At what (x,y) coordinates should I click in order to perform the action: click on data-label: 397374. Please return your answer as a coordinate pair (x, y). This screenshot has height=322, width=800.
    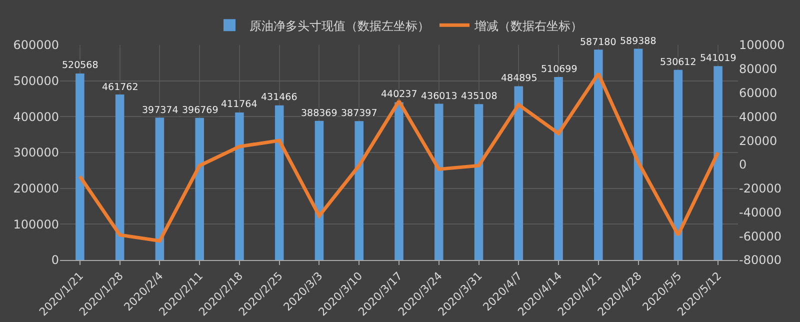
    Looking at the image, I should click on (160, 110).